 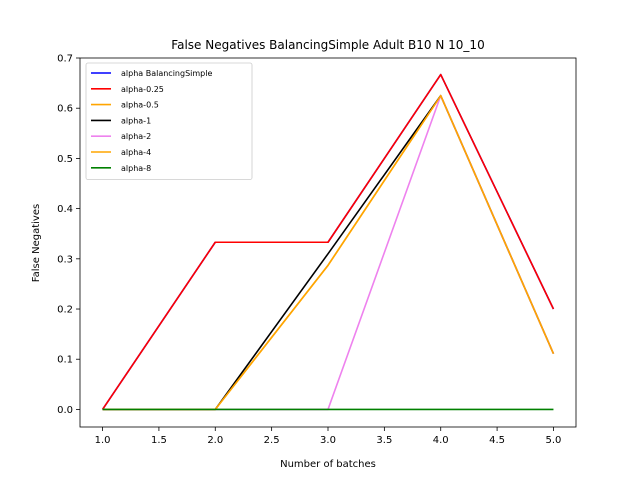 What do you see at coordinates (328, 464) in the screenshot?
I see `x-axis-label: Number of batches` at bounding box center [328, 464].